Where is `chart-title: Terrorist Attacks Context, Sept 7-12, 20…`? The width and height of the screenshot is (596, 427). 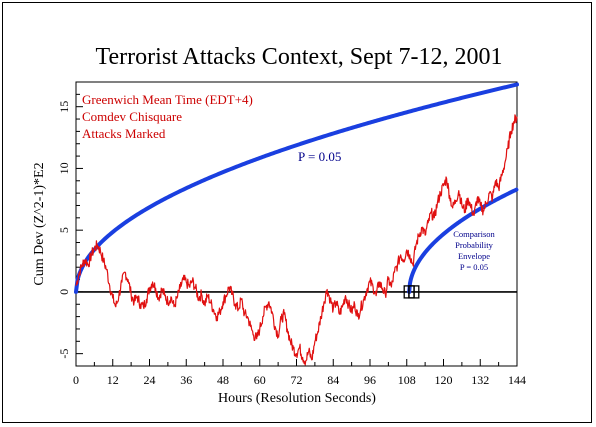
chart-title: Terrorist Attacks Context, Sept 7-12, 20… is located at coordinates (299, 57).